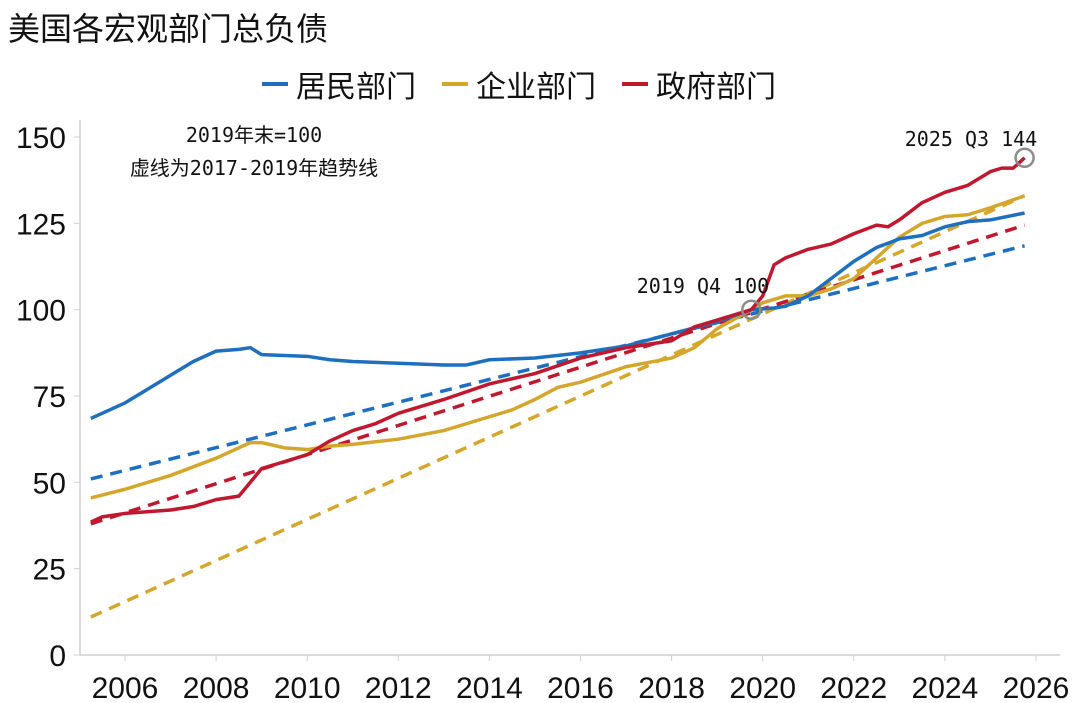  What do you see at coordinates (125, 687) in the screenshot?
I see `x-tick-label: 2006` at bounding box center [125, 687].